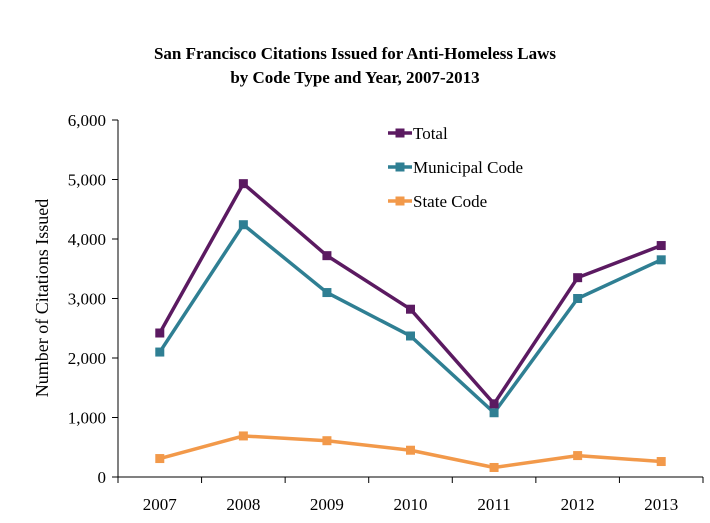  I want to click on y-tick-label: 1,000, so click(87, 418).